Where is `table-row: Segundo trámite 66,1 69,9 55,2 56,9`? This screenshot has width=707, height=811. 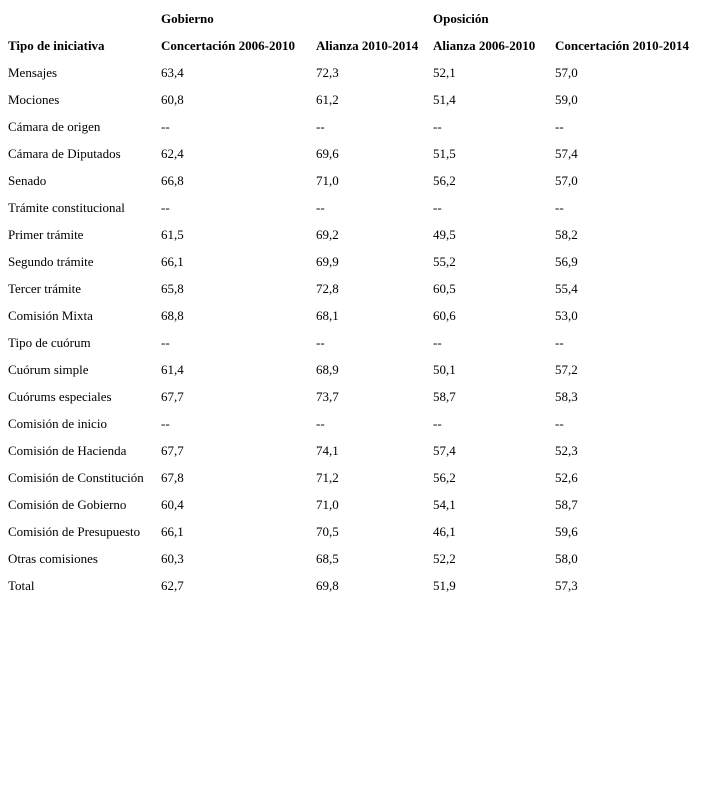 table-row: Segundo trámite 66,1 69,9 55,2 56,9 is located at coordinates (354, 261).